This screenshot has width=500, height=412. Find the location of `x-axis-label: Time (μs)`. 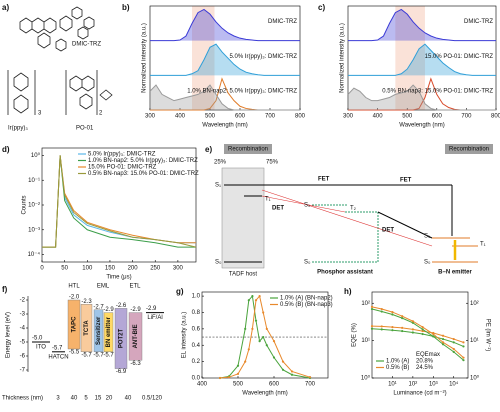

x-axis-label: Time (μs) is located at coordinates (118, 278).